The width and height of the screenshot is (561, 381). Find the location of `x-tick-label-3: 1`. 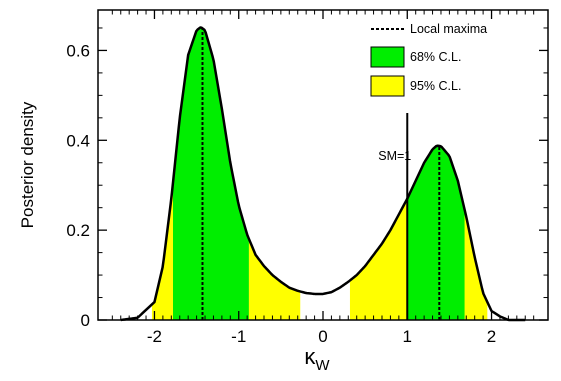

x-tick-label-3: 1 is located at coordinates (407, 336).